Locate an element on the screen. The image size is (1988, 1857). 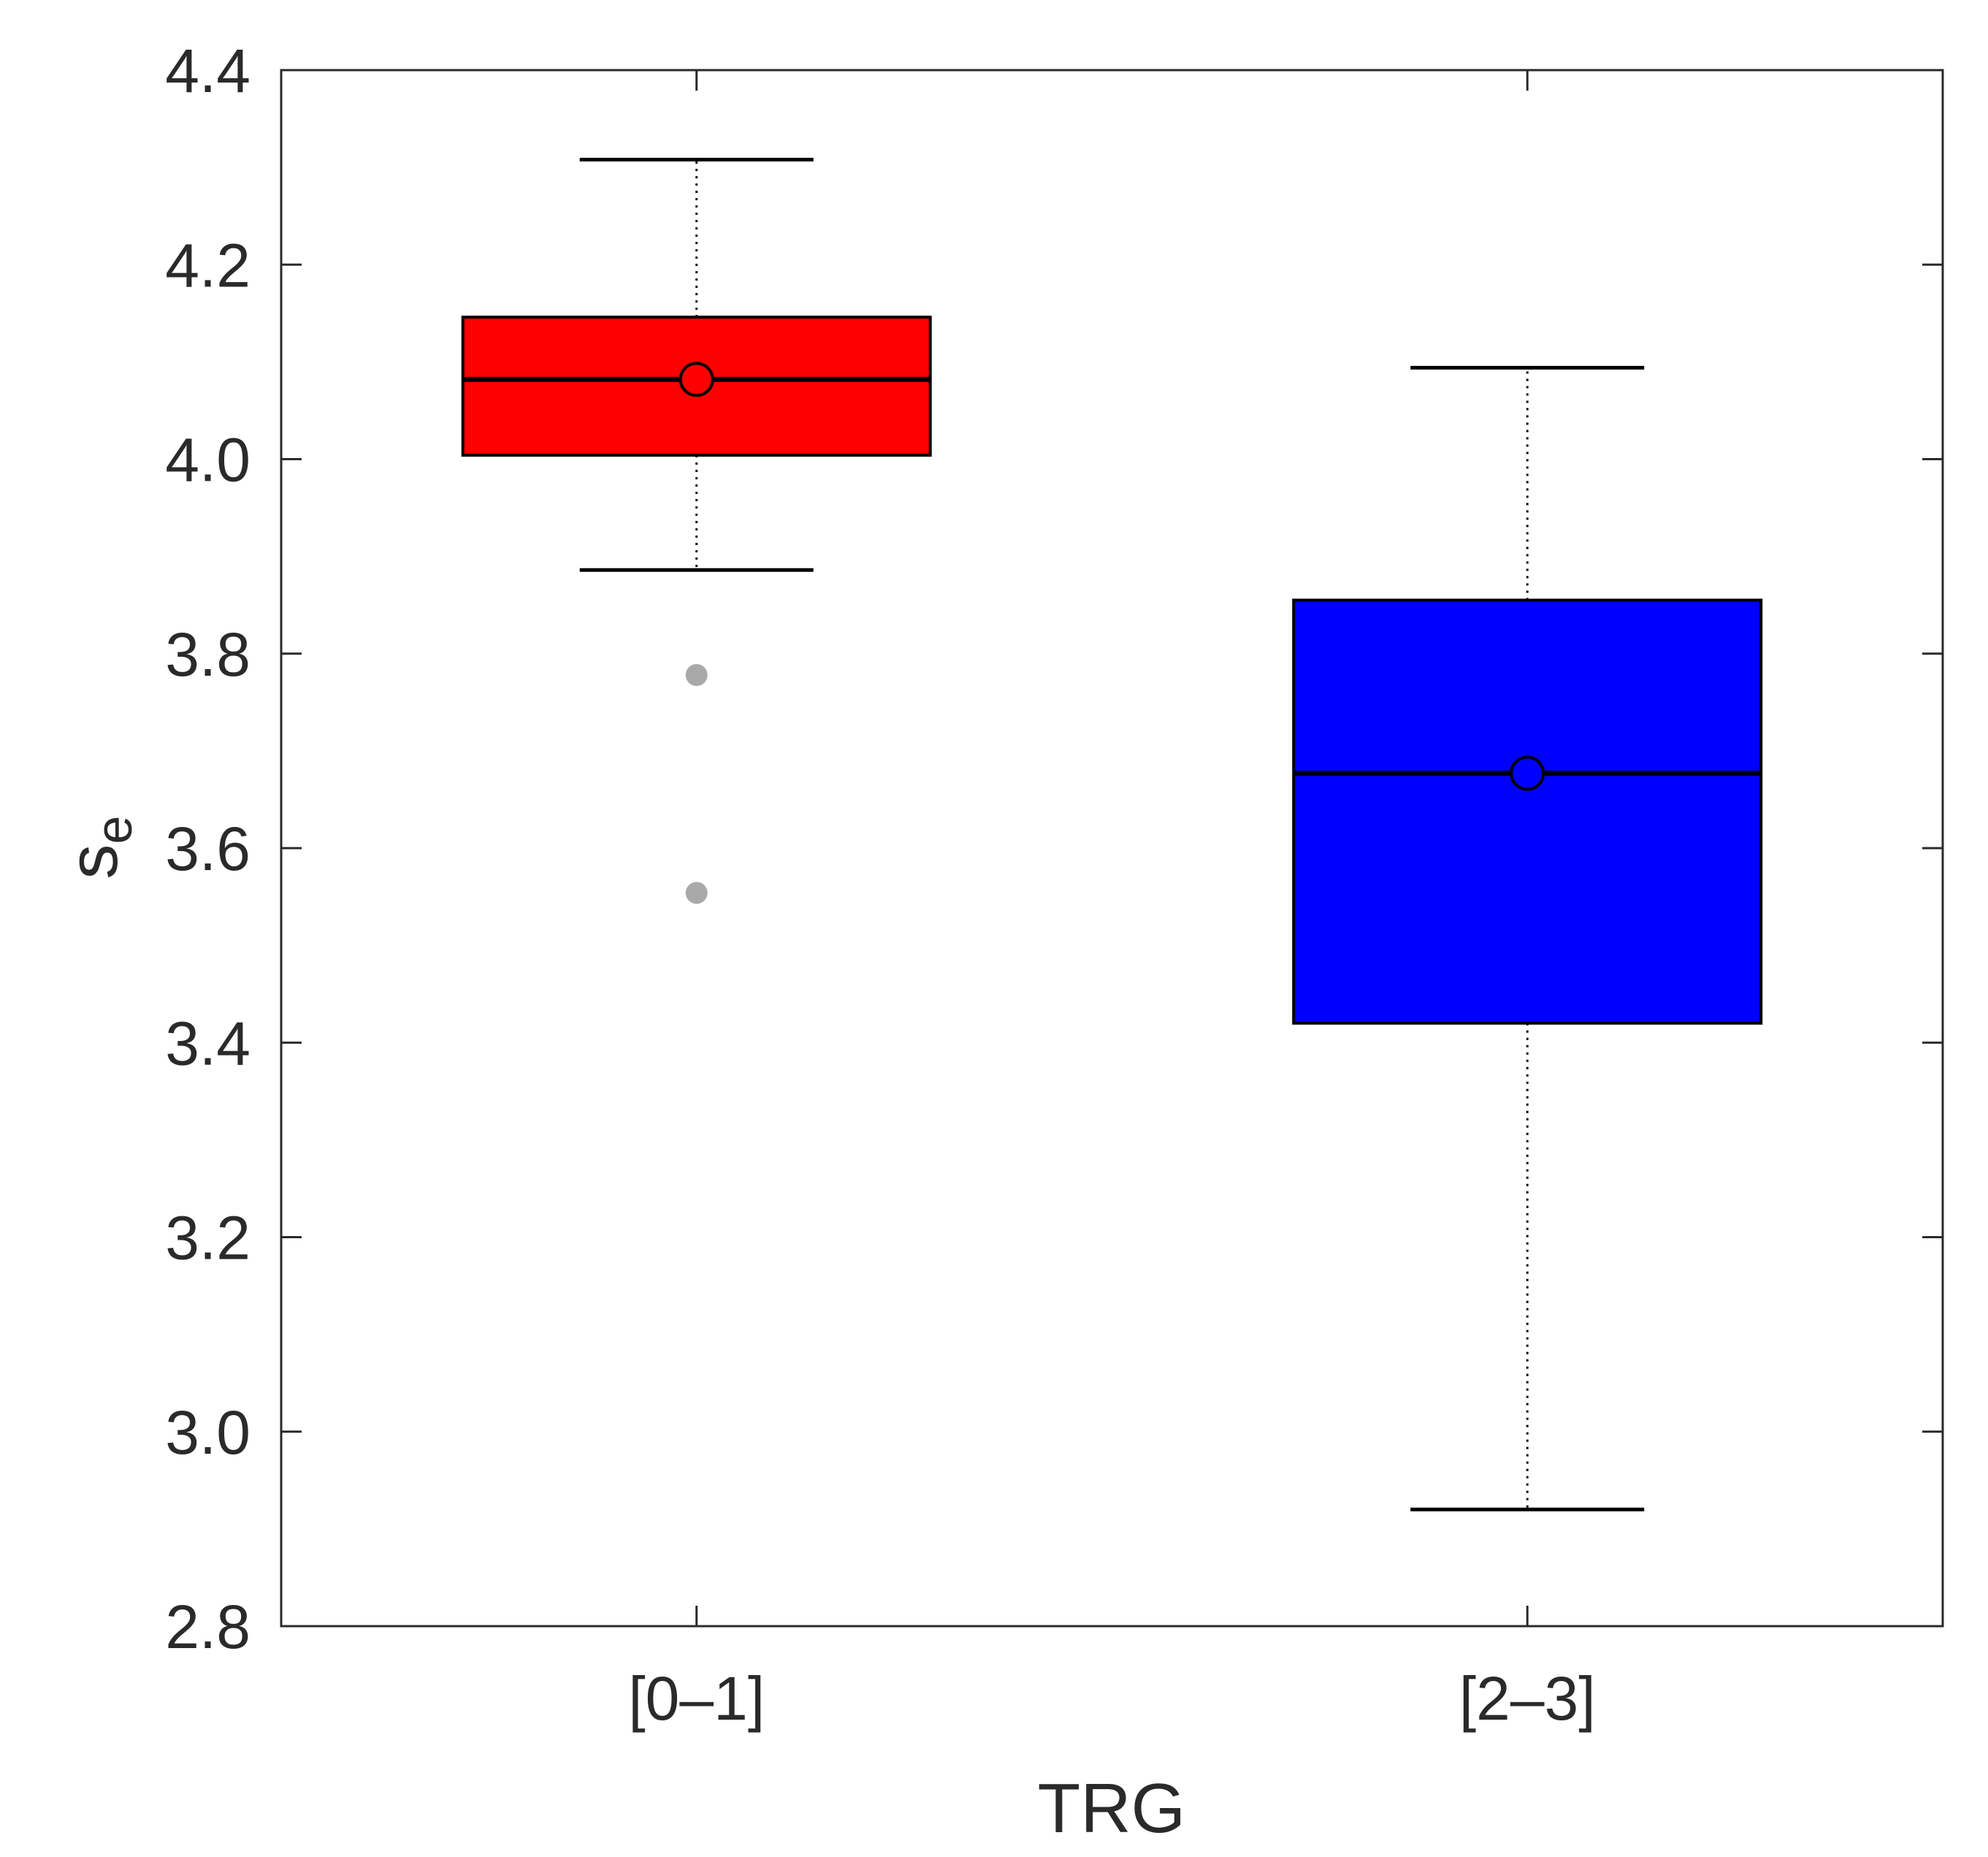
y-tick-label: 4.0 is located at coordinates (208, 460).